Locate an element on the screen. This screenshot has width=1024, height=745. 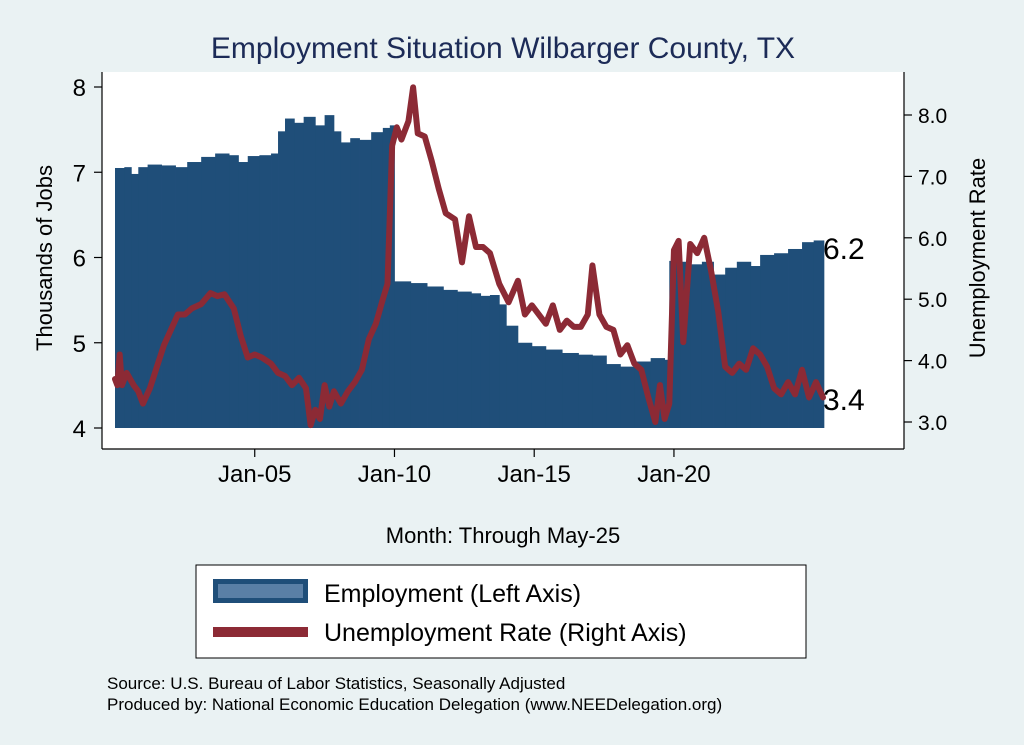
right-tick-label: 7.0 is located at coordinates (932, 177).